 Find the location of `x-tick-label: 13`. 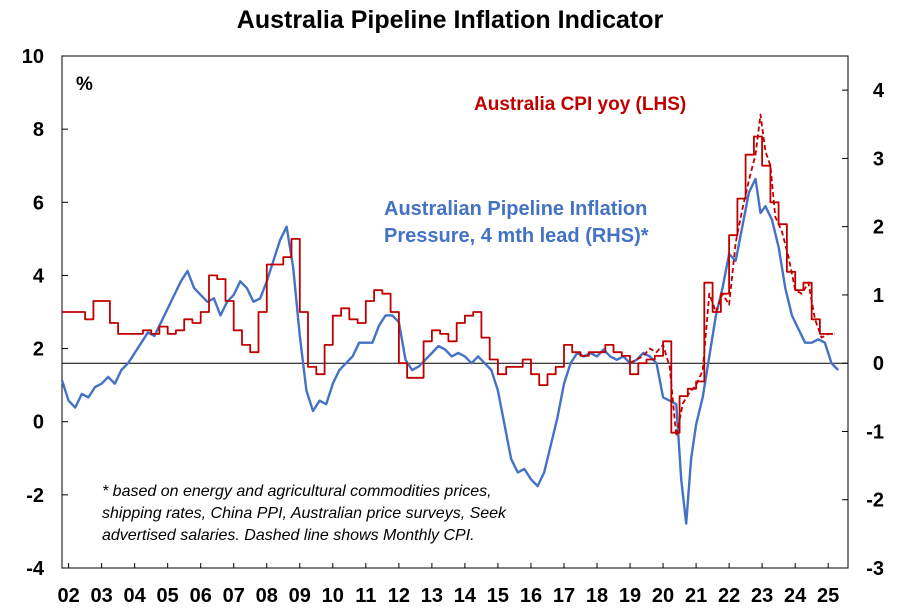

x-tick-label: 13 is located at coordinates (432, 596).